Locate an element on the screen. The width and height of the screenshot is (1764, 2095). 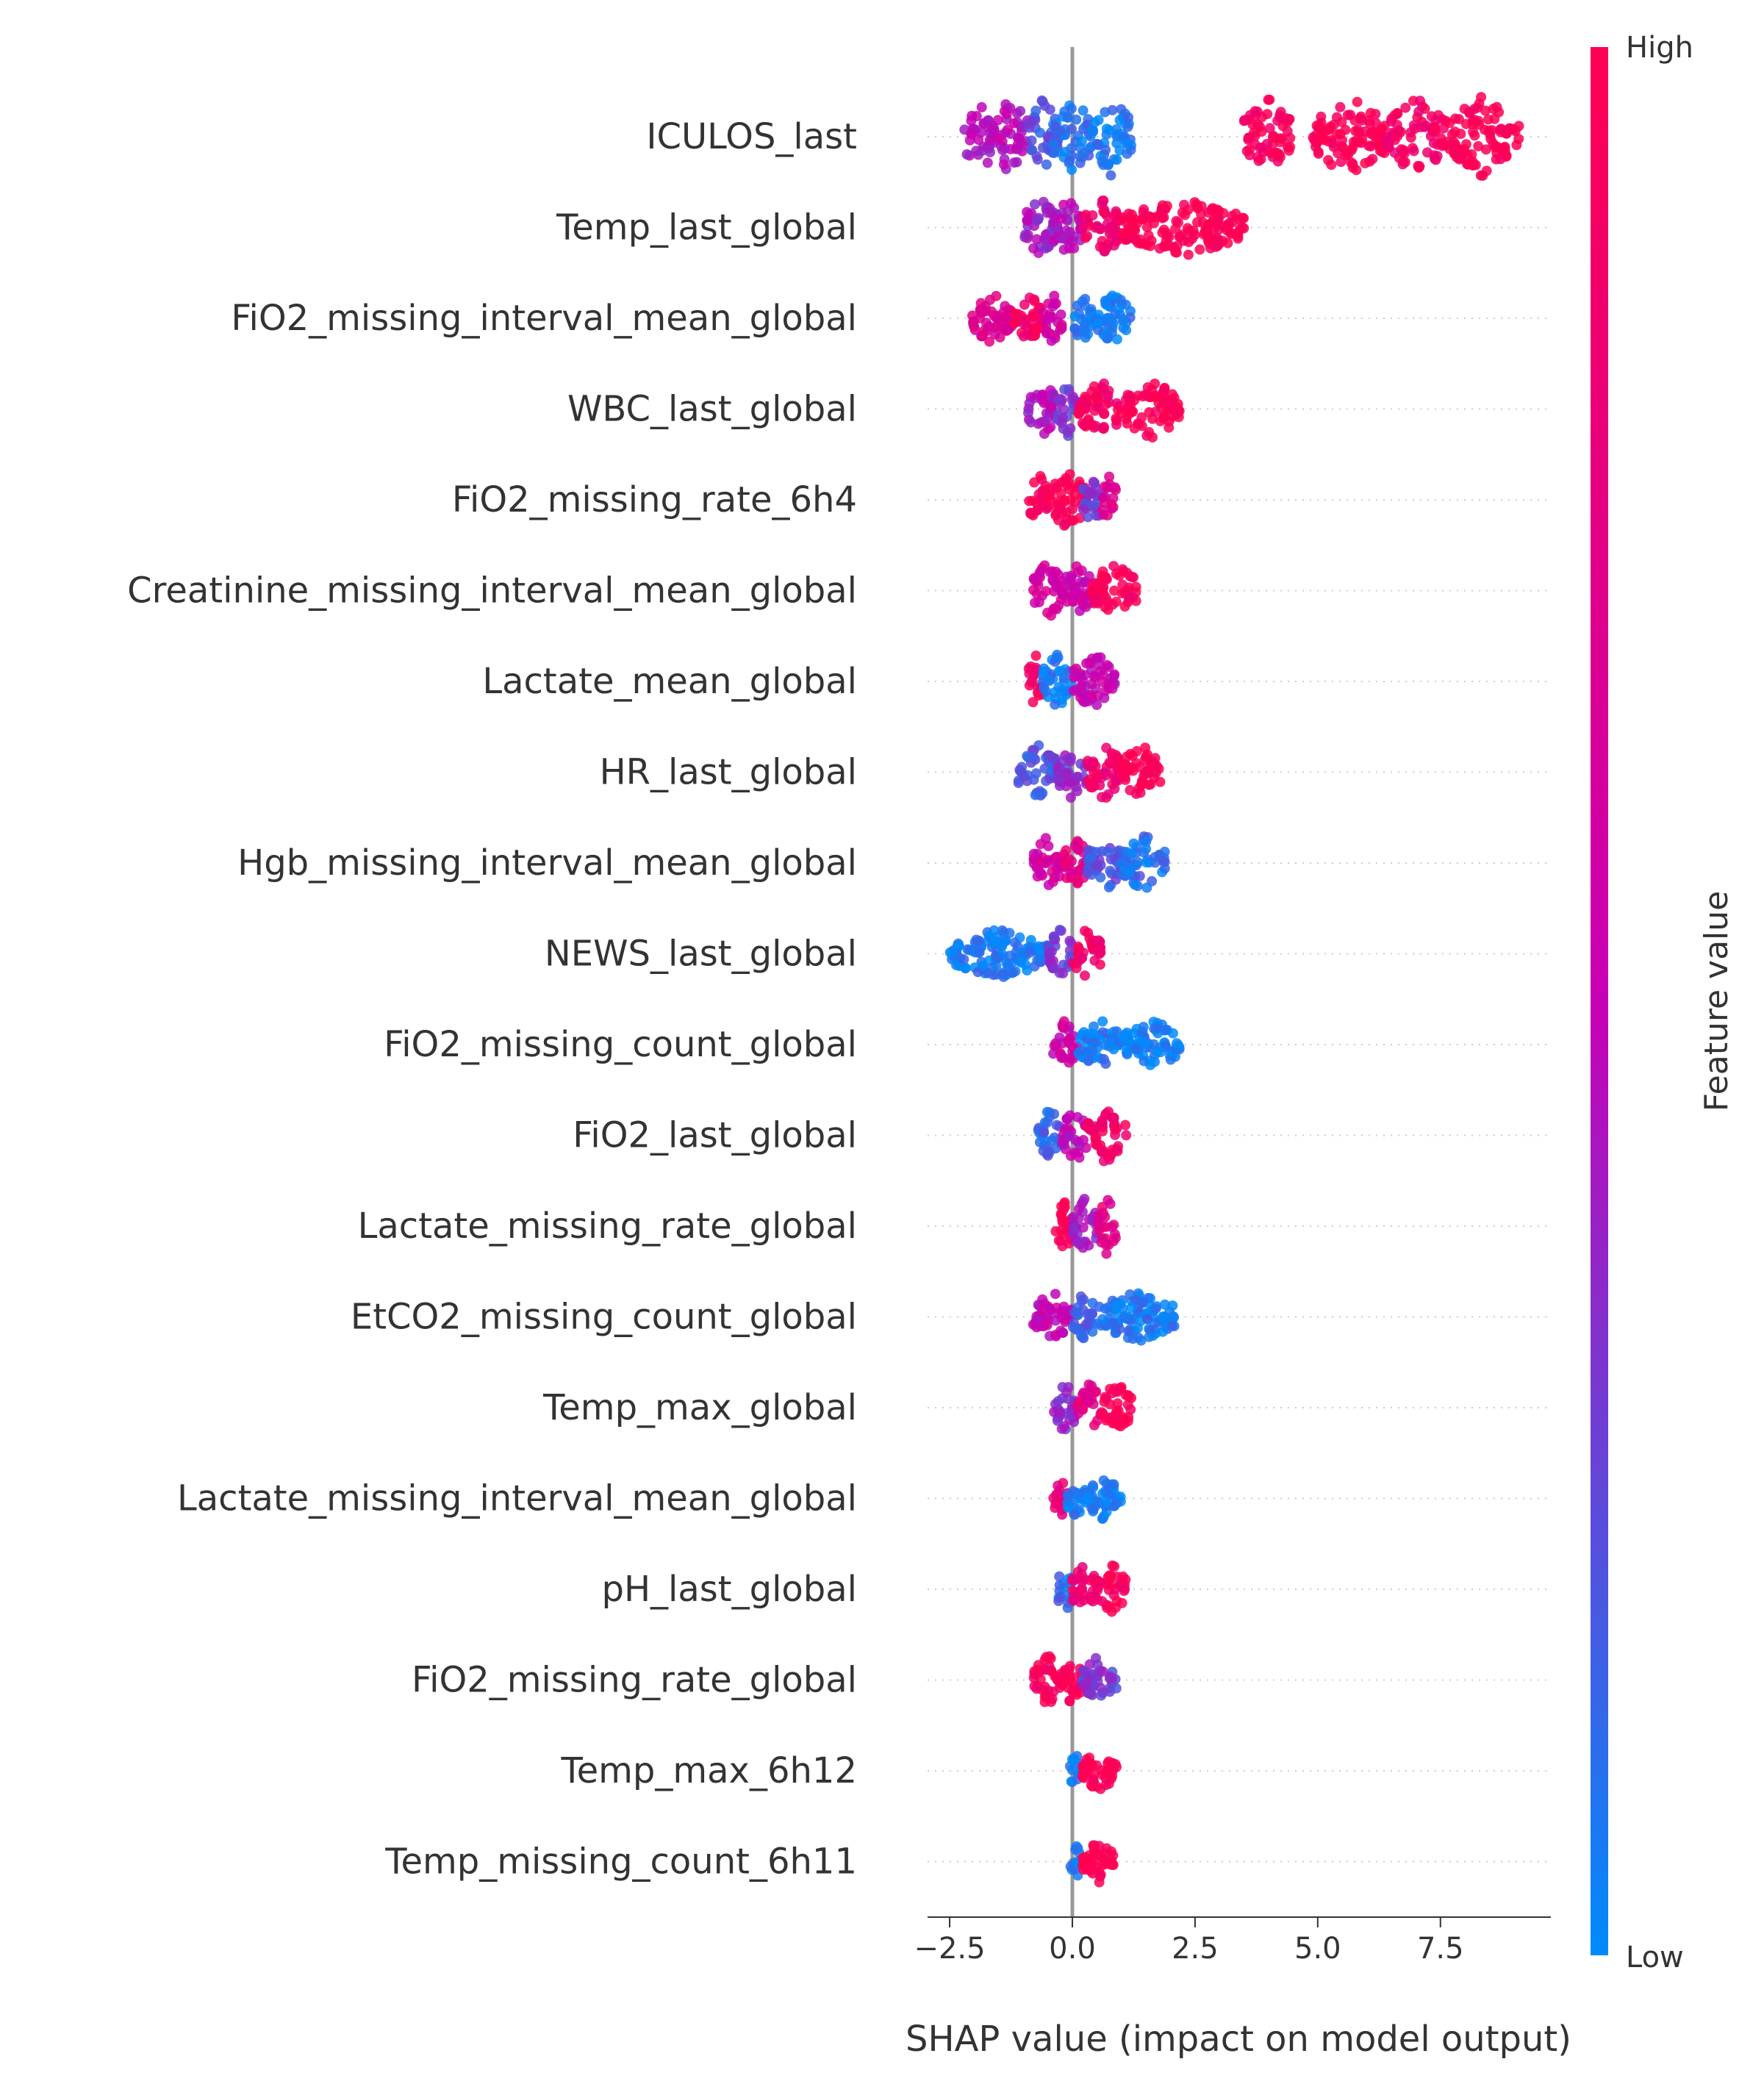
feature-dots is located at coordinates (1093, 1772).